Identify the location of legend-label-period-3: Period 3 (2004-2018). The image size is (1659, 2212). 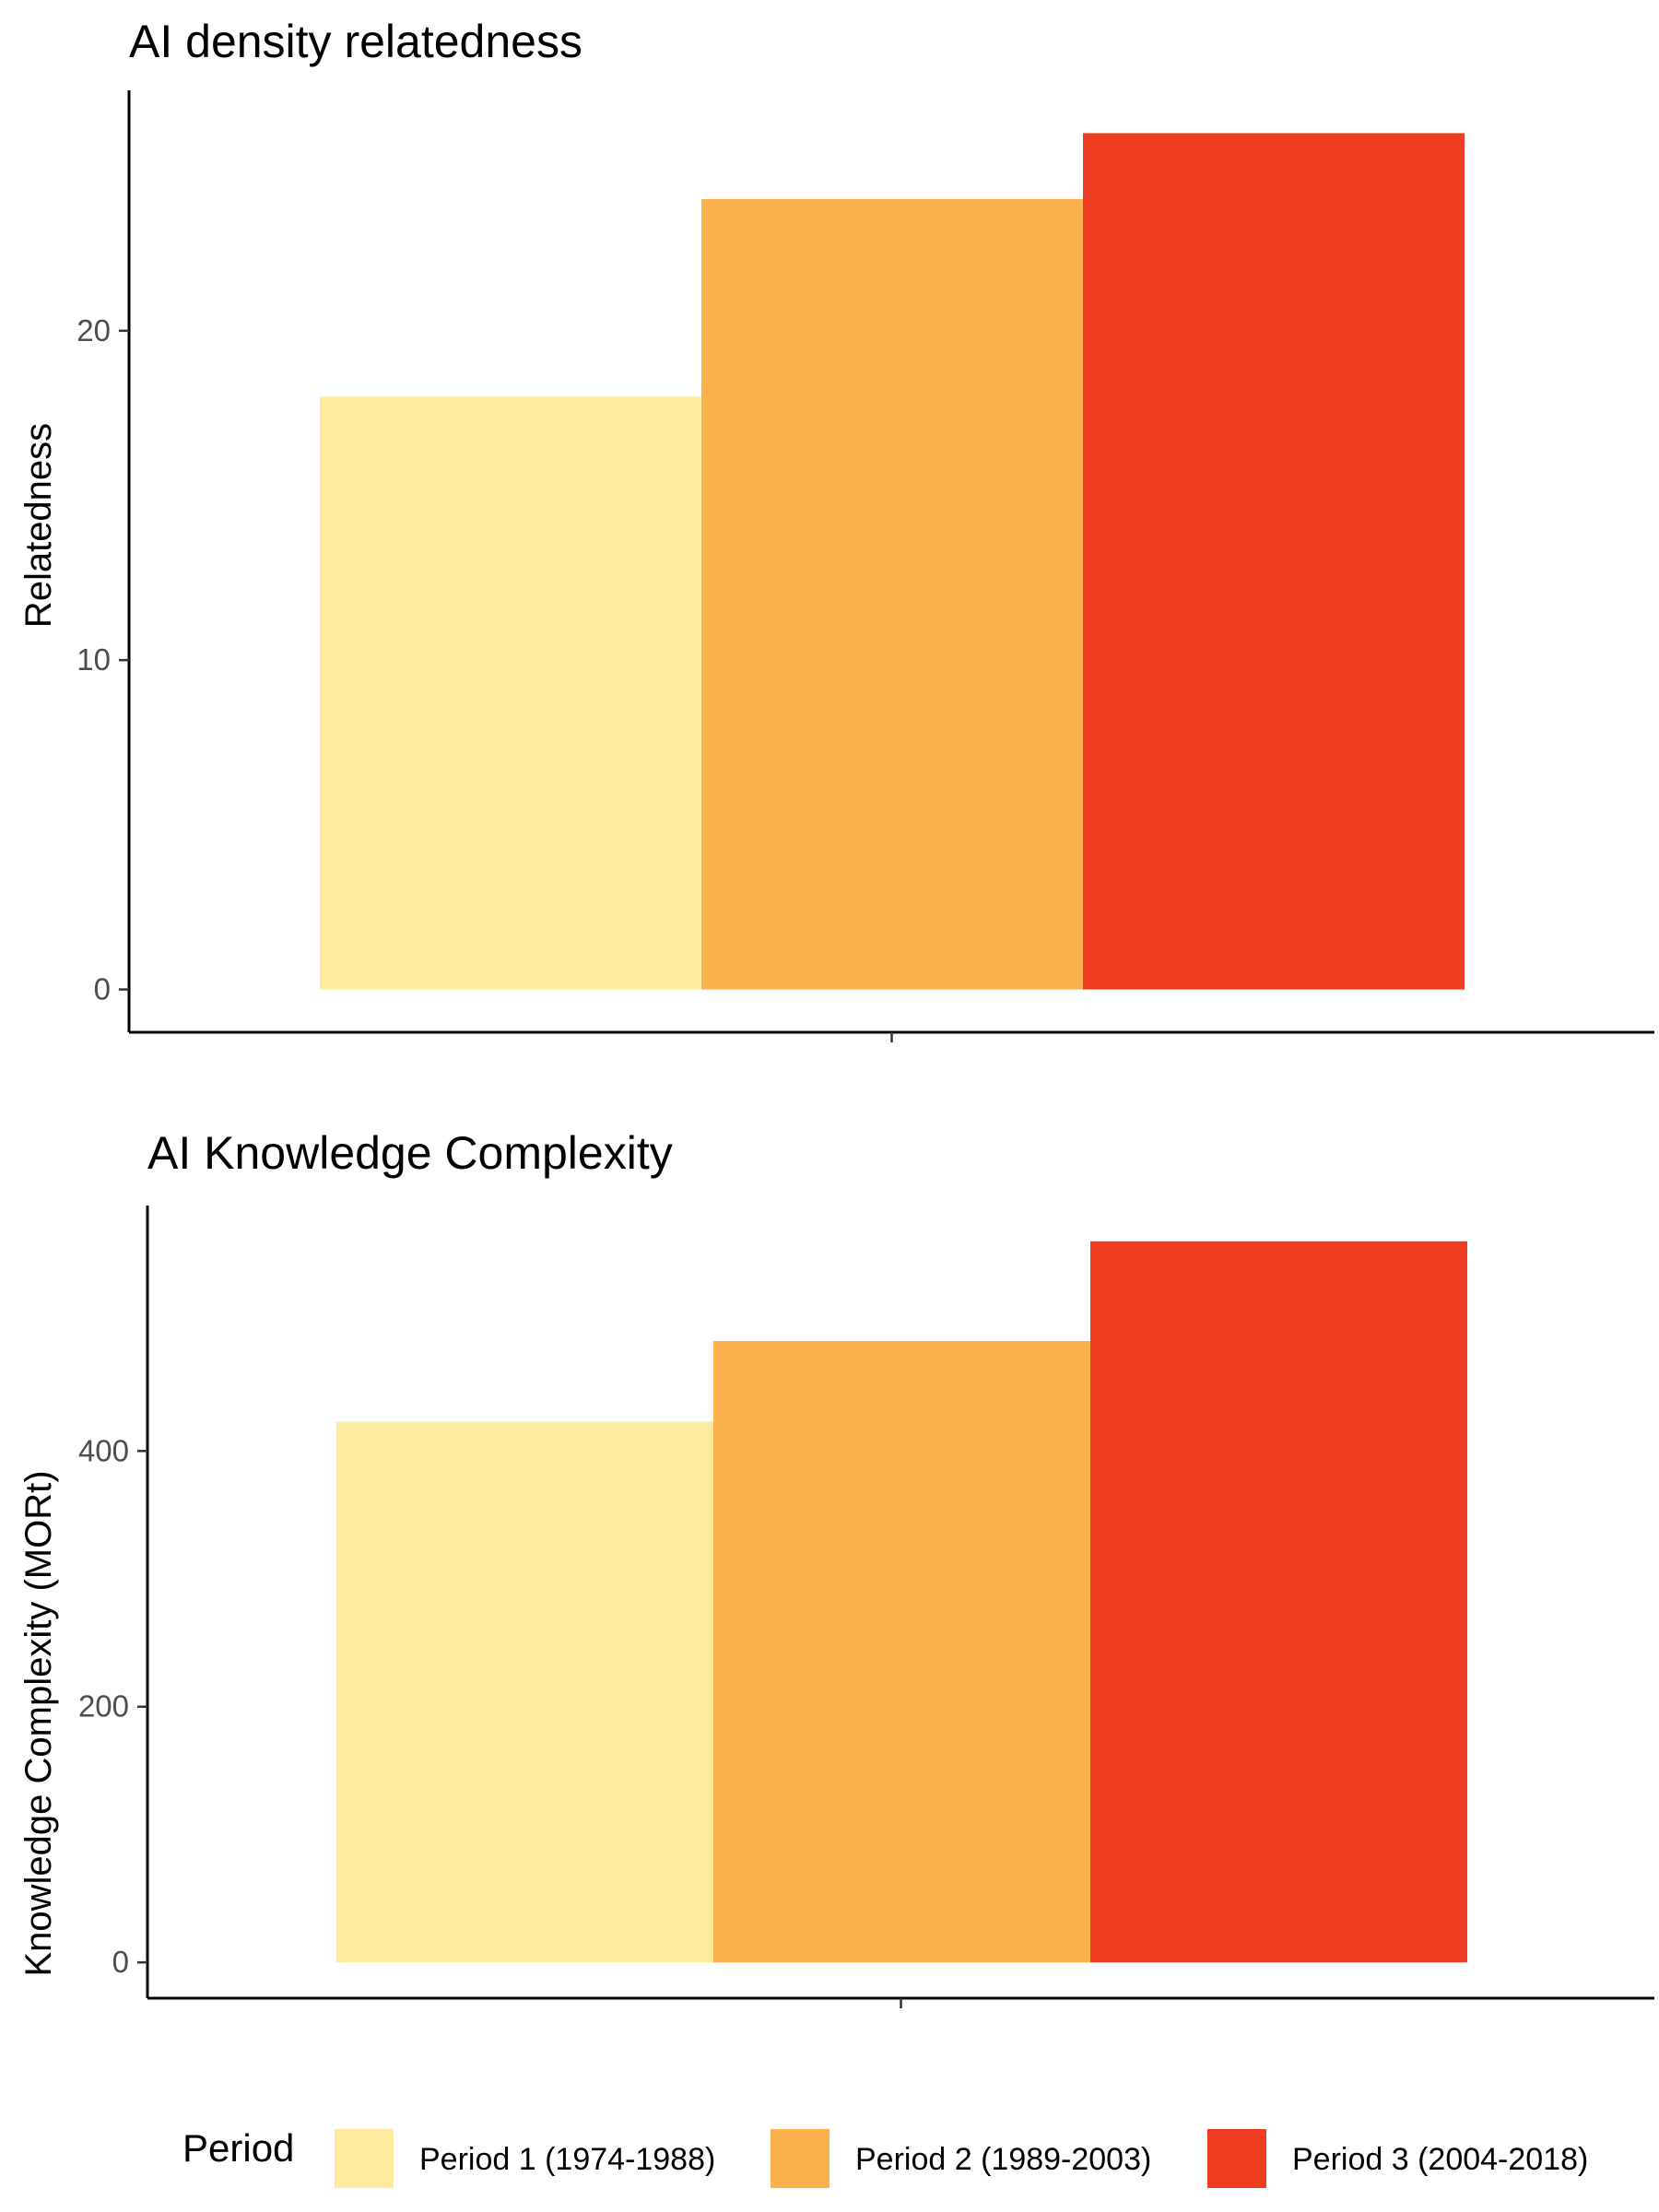
(1440, 2159).